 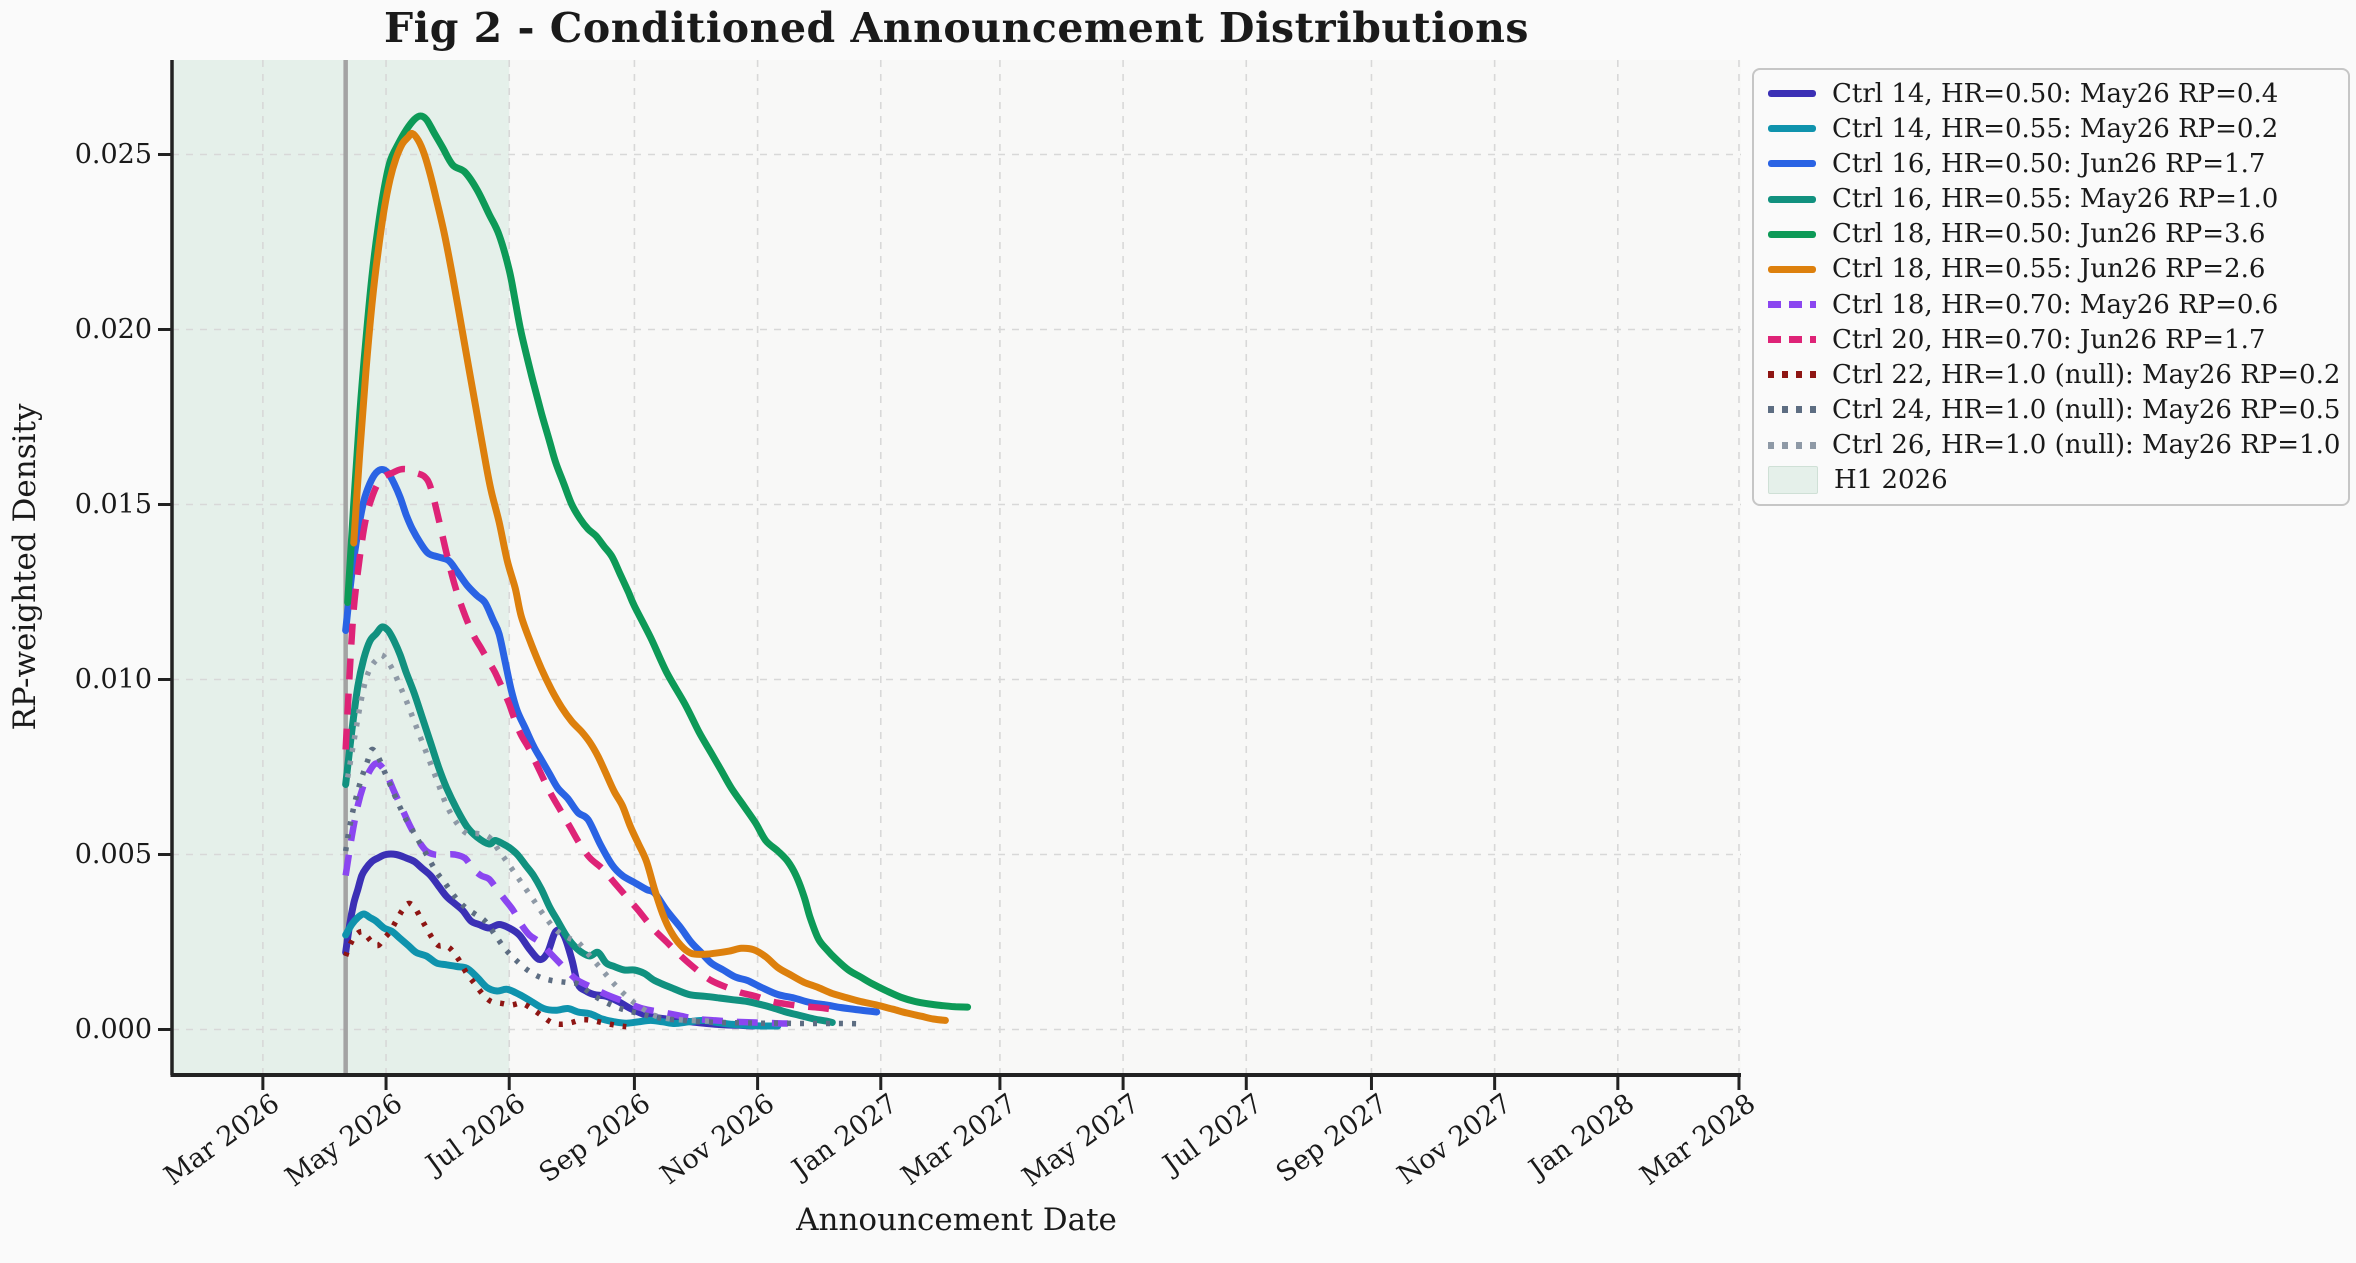 I want to click on legend-item-label: Ctrl 20, HR=0.70: Jun26 RP=1.7, so click(x=2049, y=339).